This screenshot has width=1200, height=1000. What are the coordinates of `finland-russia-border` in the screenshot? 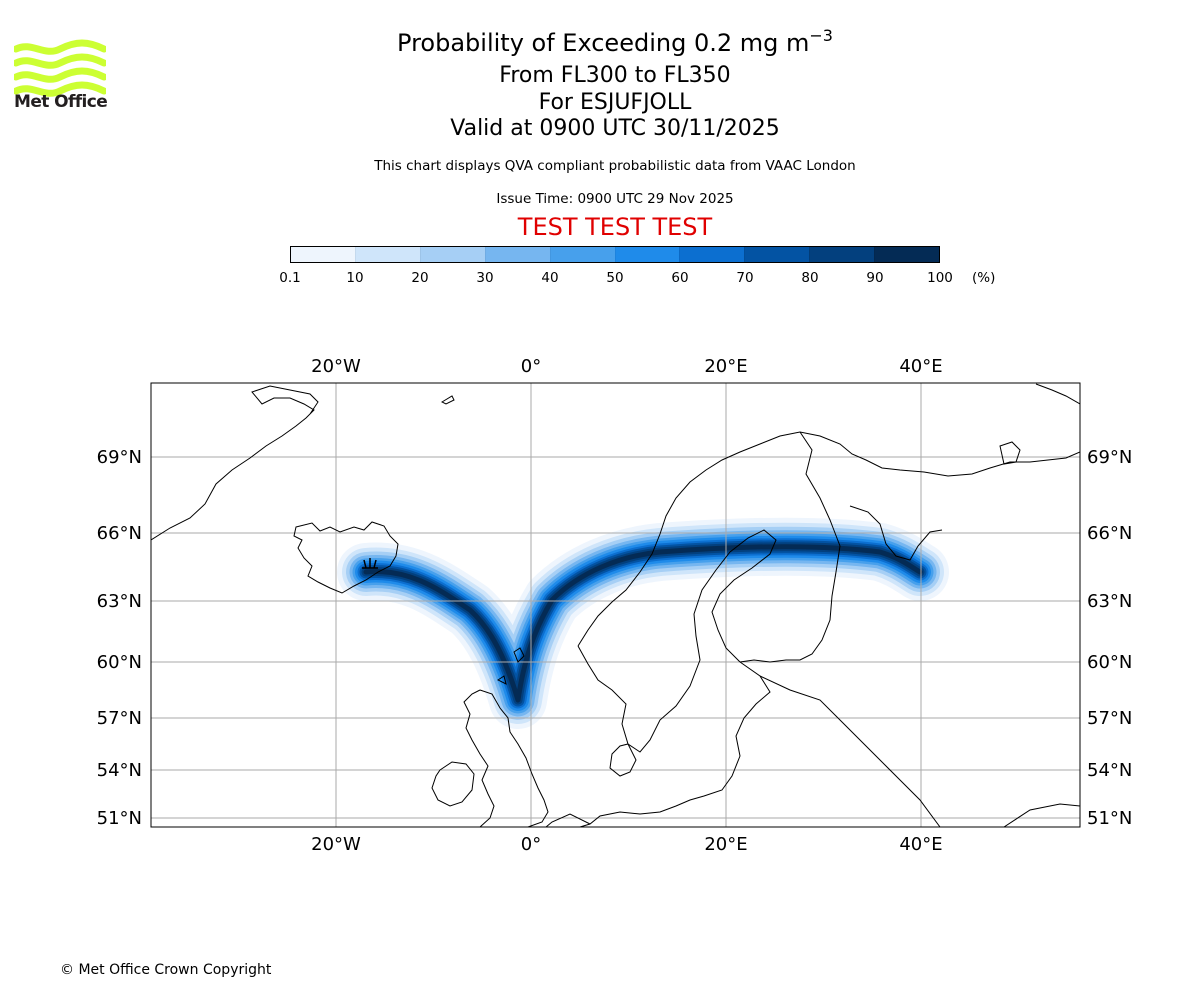 It's located at (790, 547).